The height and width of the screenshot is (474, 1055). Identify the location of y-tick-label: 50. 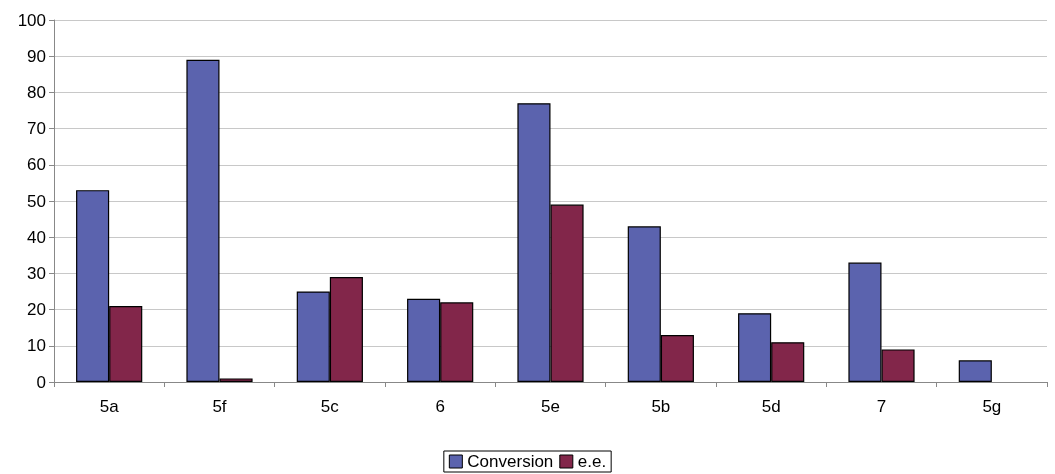
(36, 201).